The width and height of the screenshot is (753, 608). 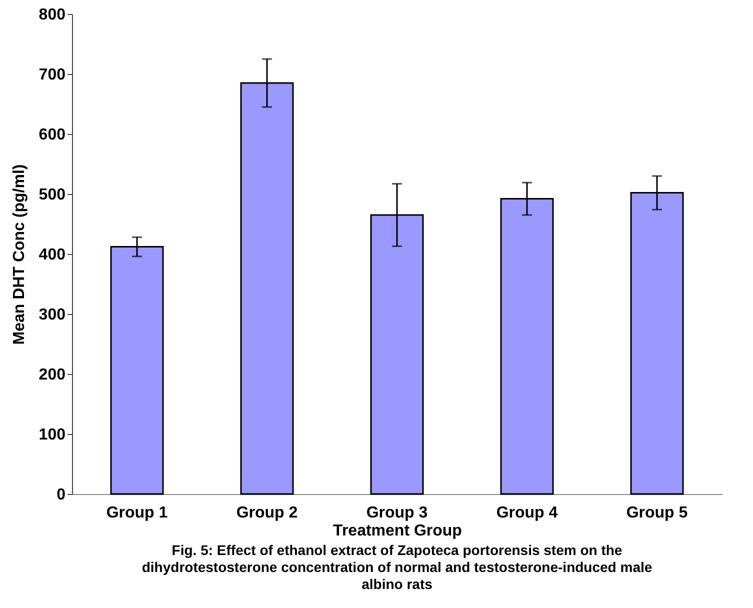 What do you see at coordinates (52, 195) in the screenshot?
I see `y-tick-label: 500` at bounding box center [52, 195].